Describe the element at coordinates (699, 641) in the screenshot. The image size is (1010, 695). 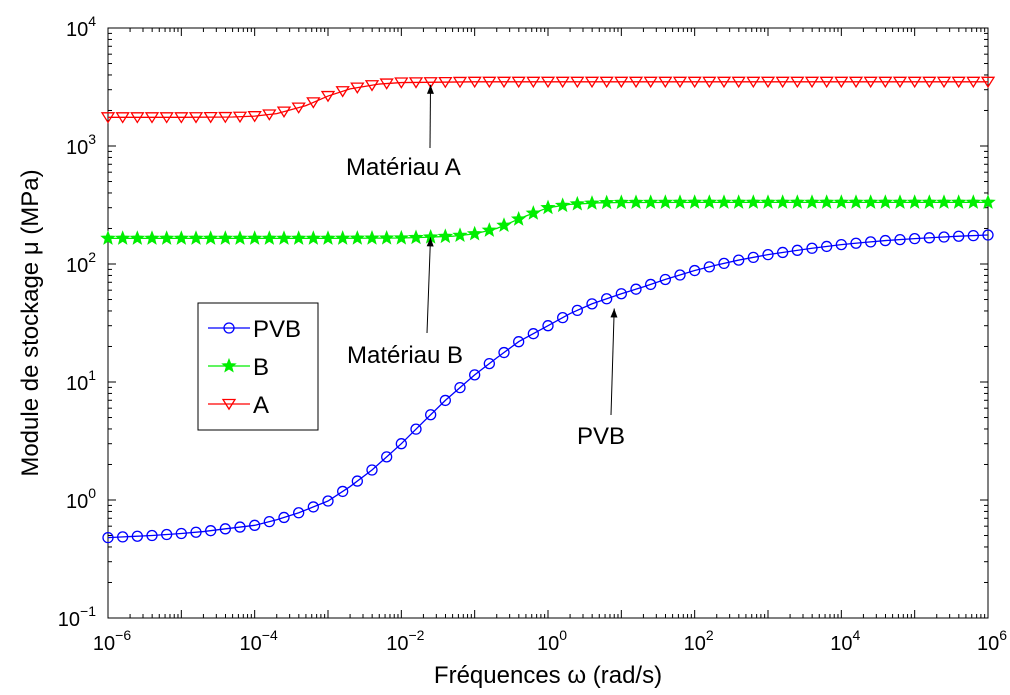
I see `x-tick-label: 10²` at that location.